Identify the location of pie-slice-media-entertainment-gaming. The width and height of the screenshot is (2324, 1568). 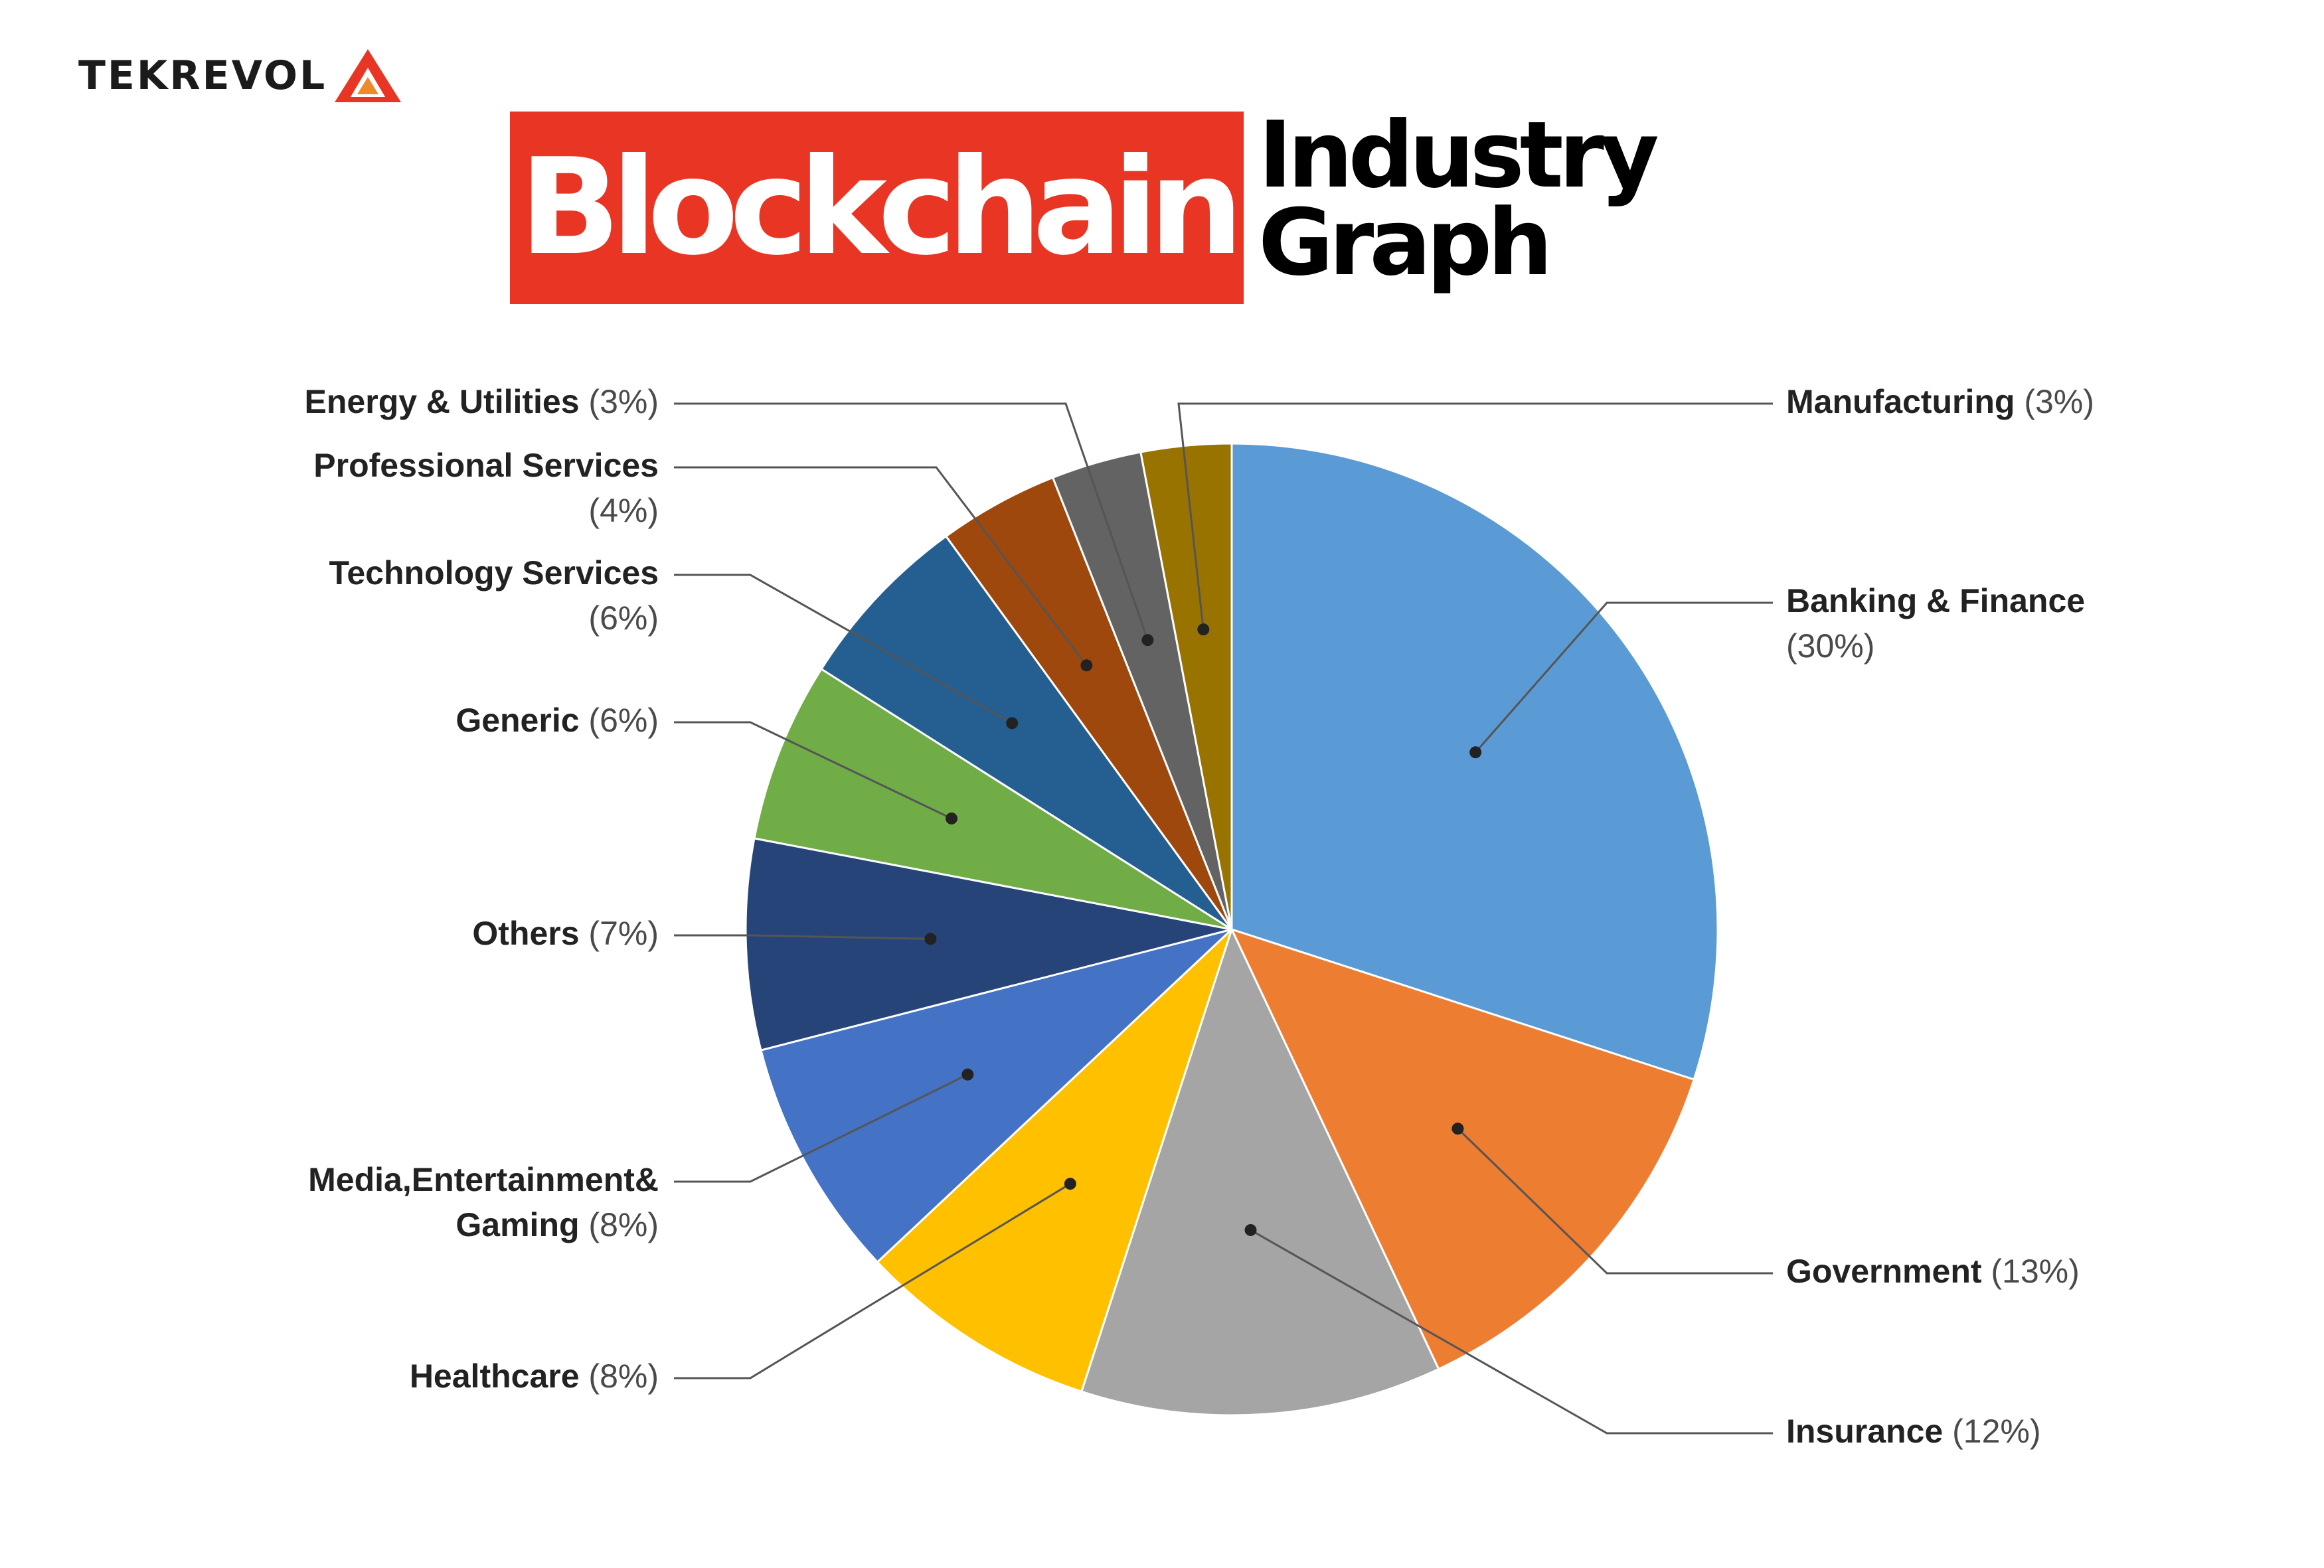
(997, 1096).